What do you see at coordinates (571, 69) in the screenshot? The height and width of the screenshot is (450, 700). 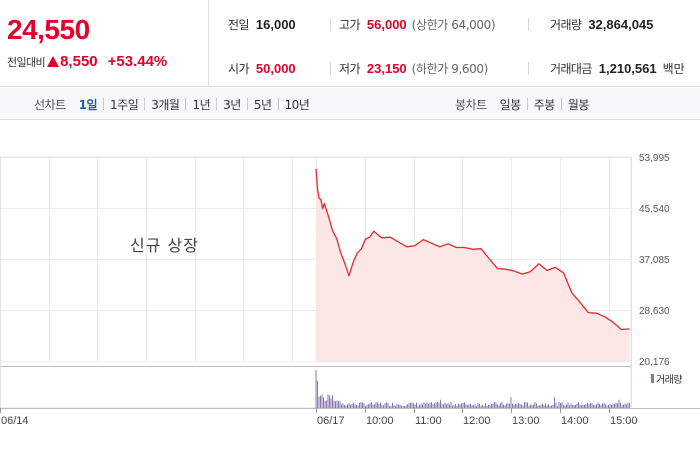 I see `stat-label: 거래대금` at bounding box center [571, 69].